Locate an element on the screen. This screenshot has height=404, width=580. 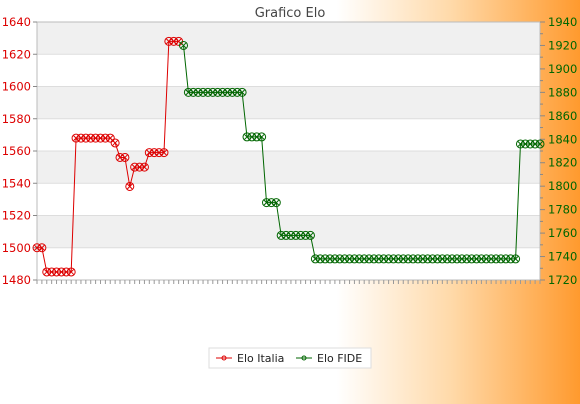
left-axis: 1480 1500 1520 1540 1560 1580 1600 1620 1640 is located at coordinates (19, 151).